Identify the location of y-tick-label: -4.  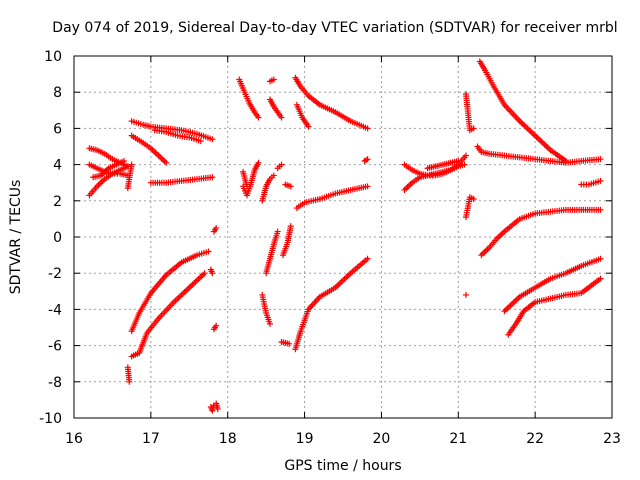
(55, 310).